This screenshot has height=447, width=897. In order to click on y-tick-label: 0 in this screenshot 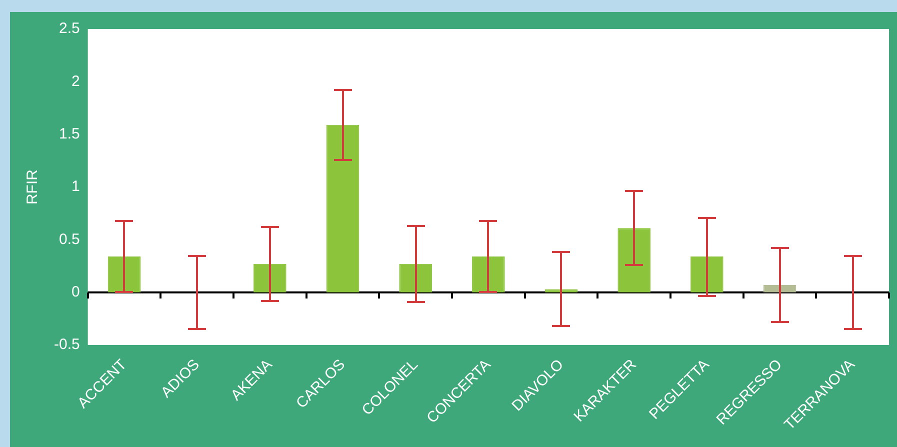, I will do `click(76, 292)`.